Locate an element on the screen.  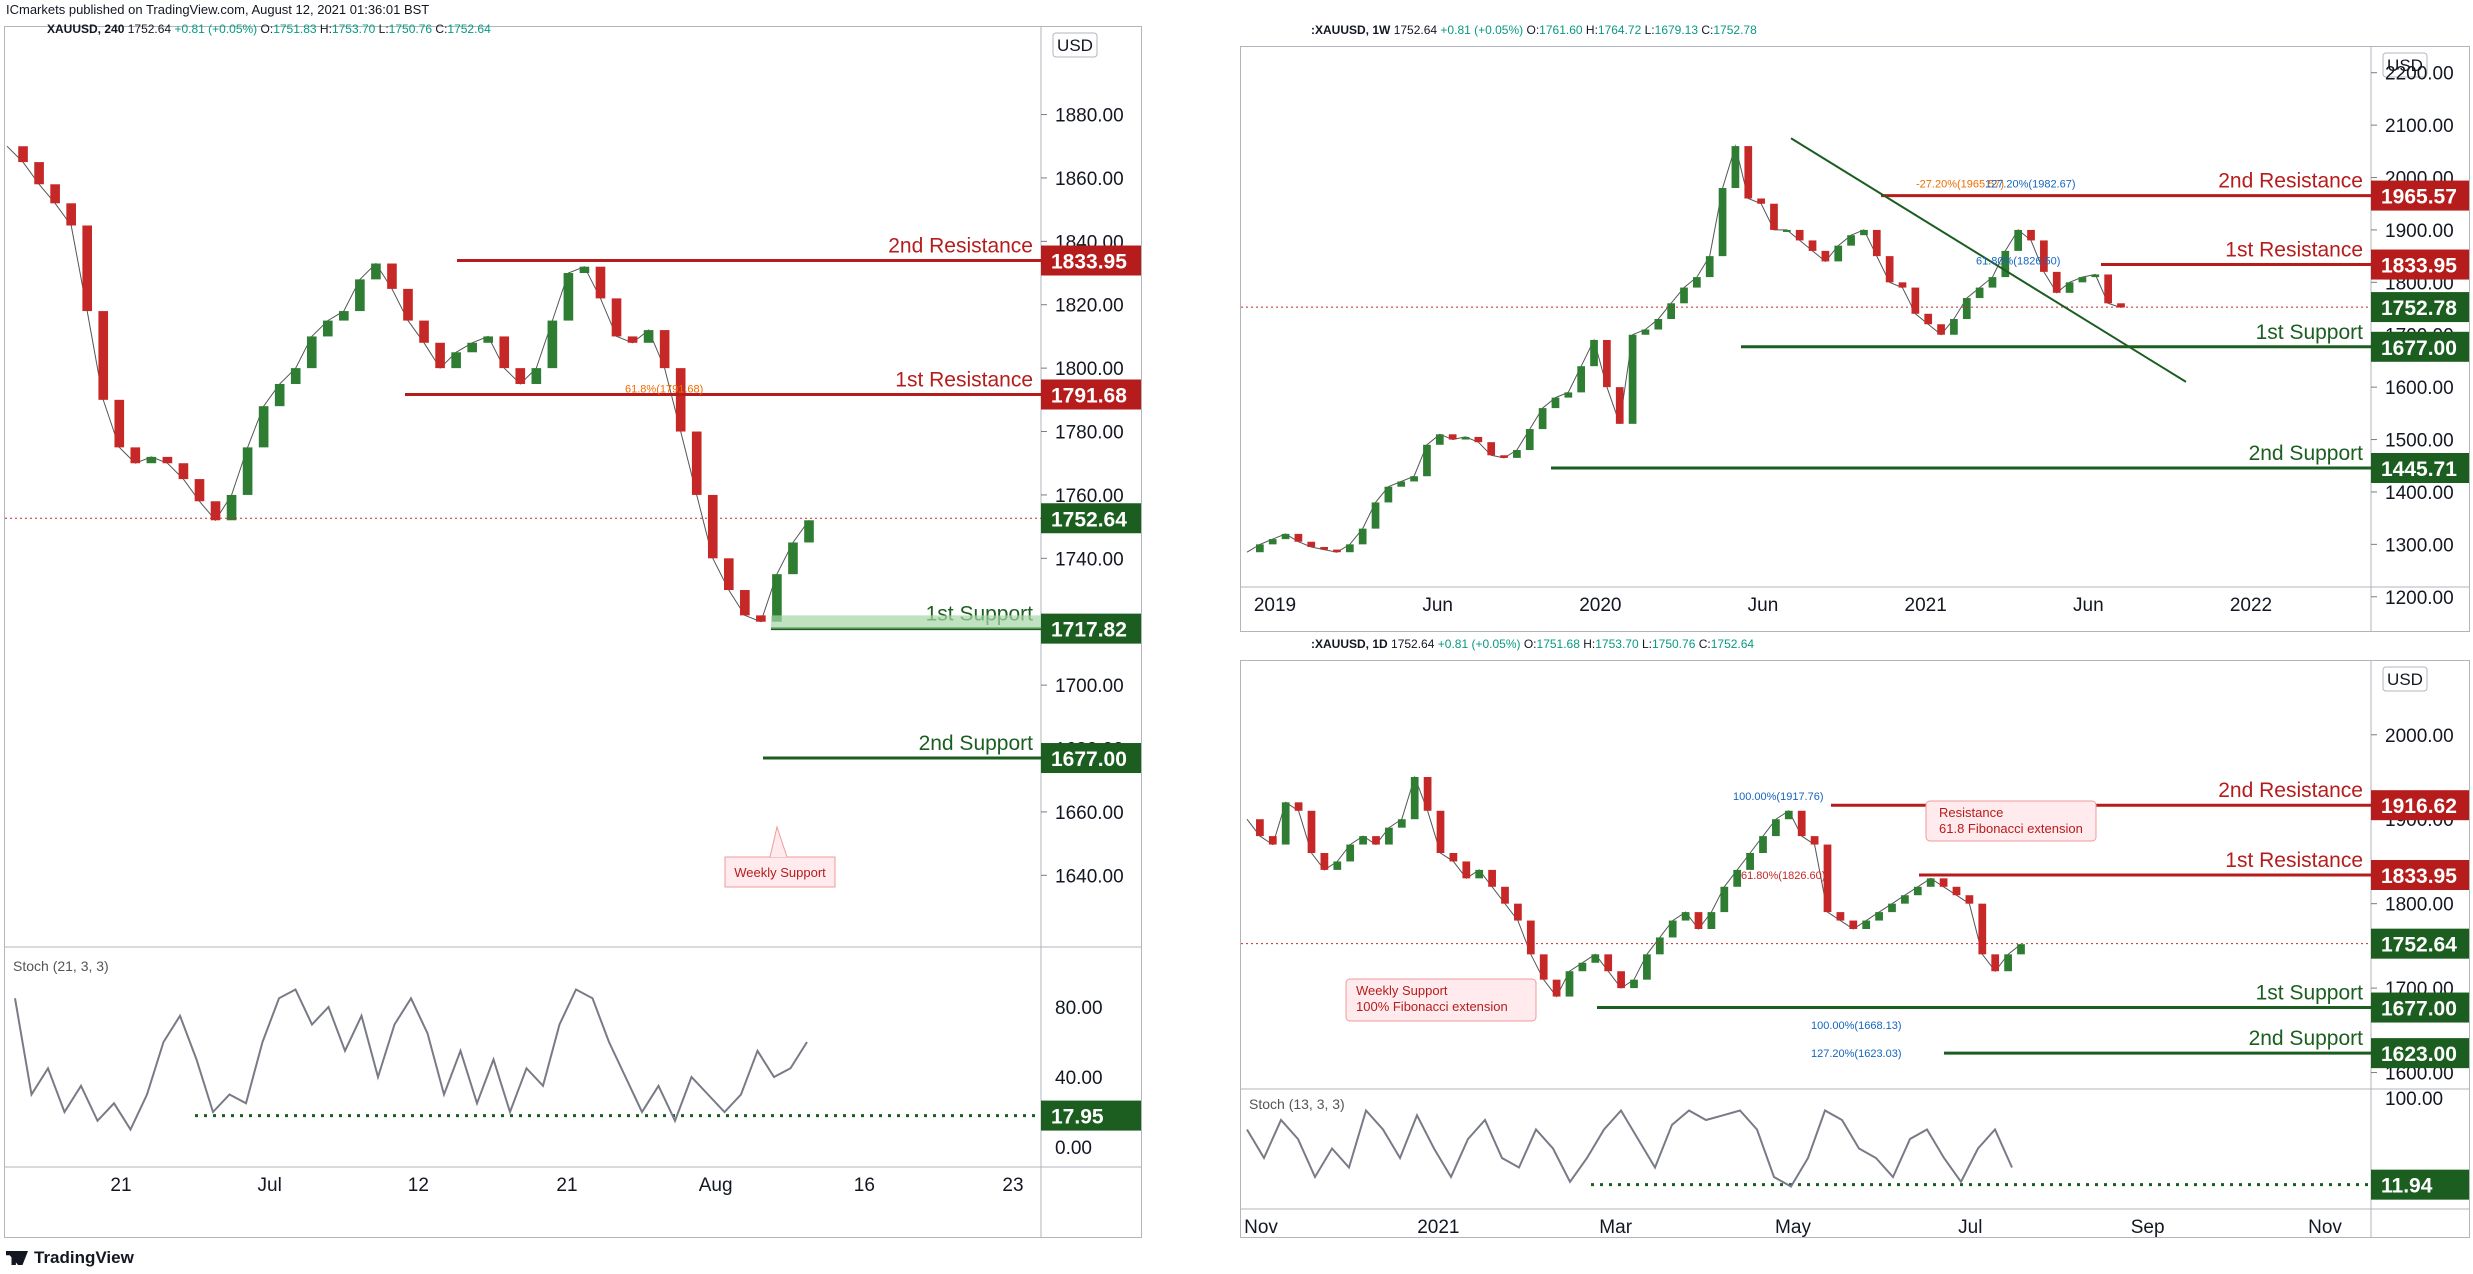
brand-name: TradingView is located at coordinates (84, 1257).